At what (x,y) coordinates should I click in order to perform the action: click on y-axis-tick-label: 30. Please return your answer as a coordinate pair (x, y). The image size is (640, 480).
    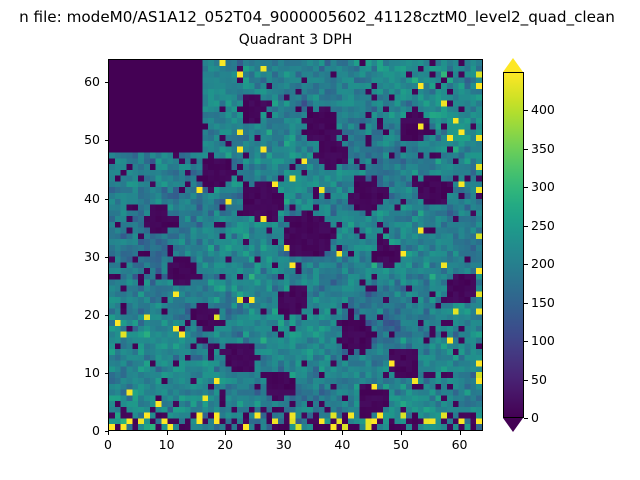
    Looking at the image, I should click on (92, 256).